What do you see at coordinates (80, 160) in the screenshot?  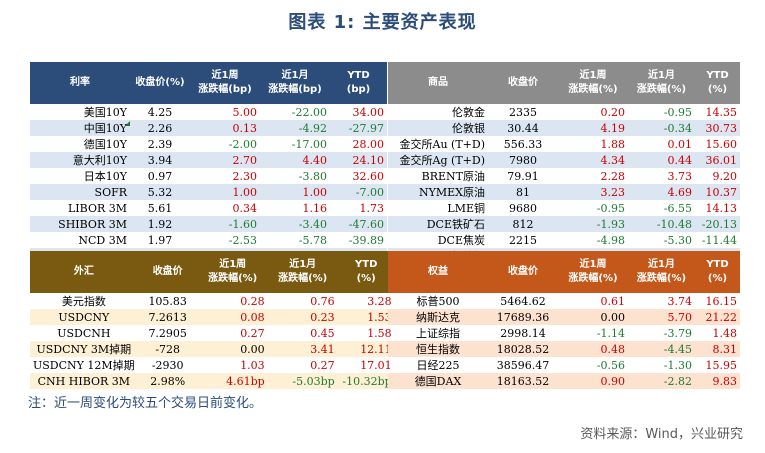 I see `row-label: 意大利10Y` at bounding box center [80, 160].